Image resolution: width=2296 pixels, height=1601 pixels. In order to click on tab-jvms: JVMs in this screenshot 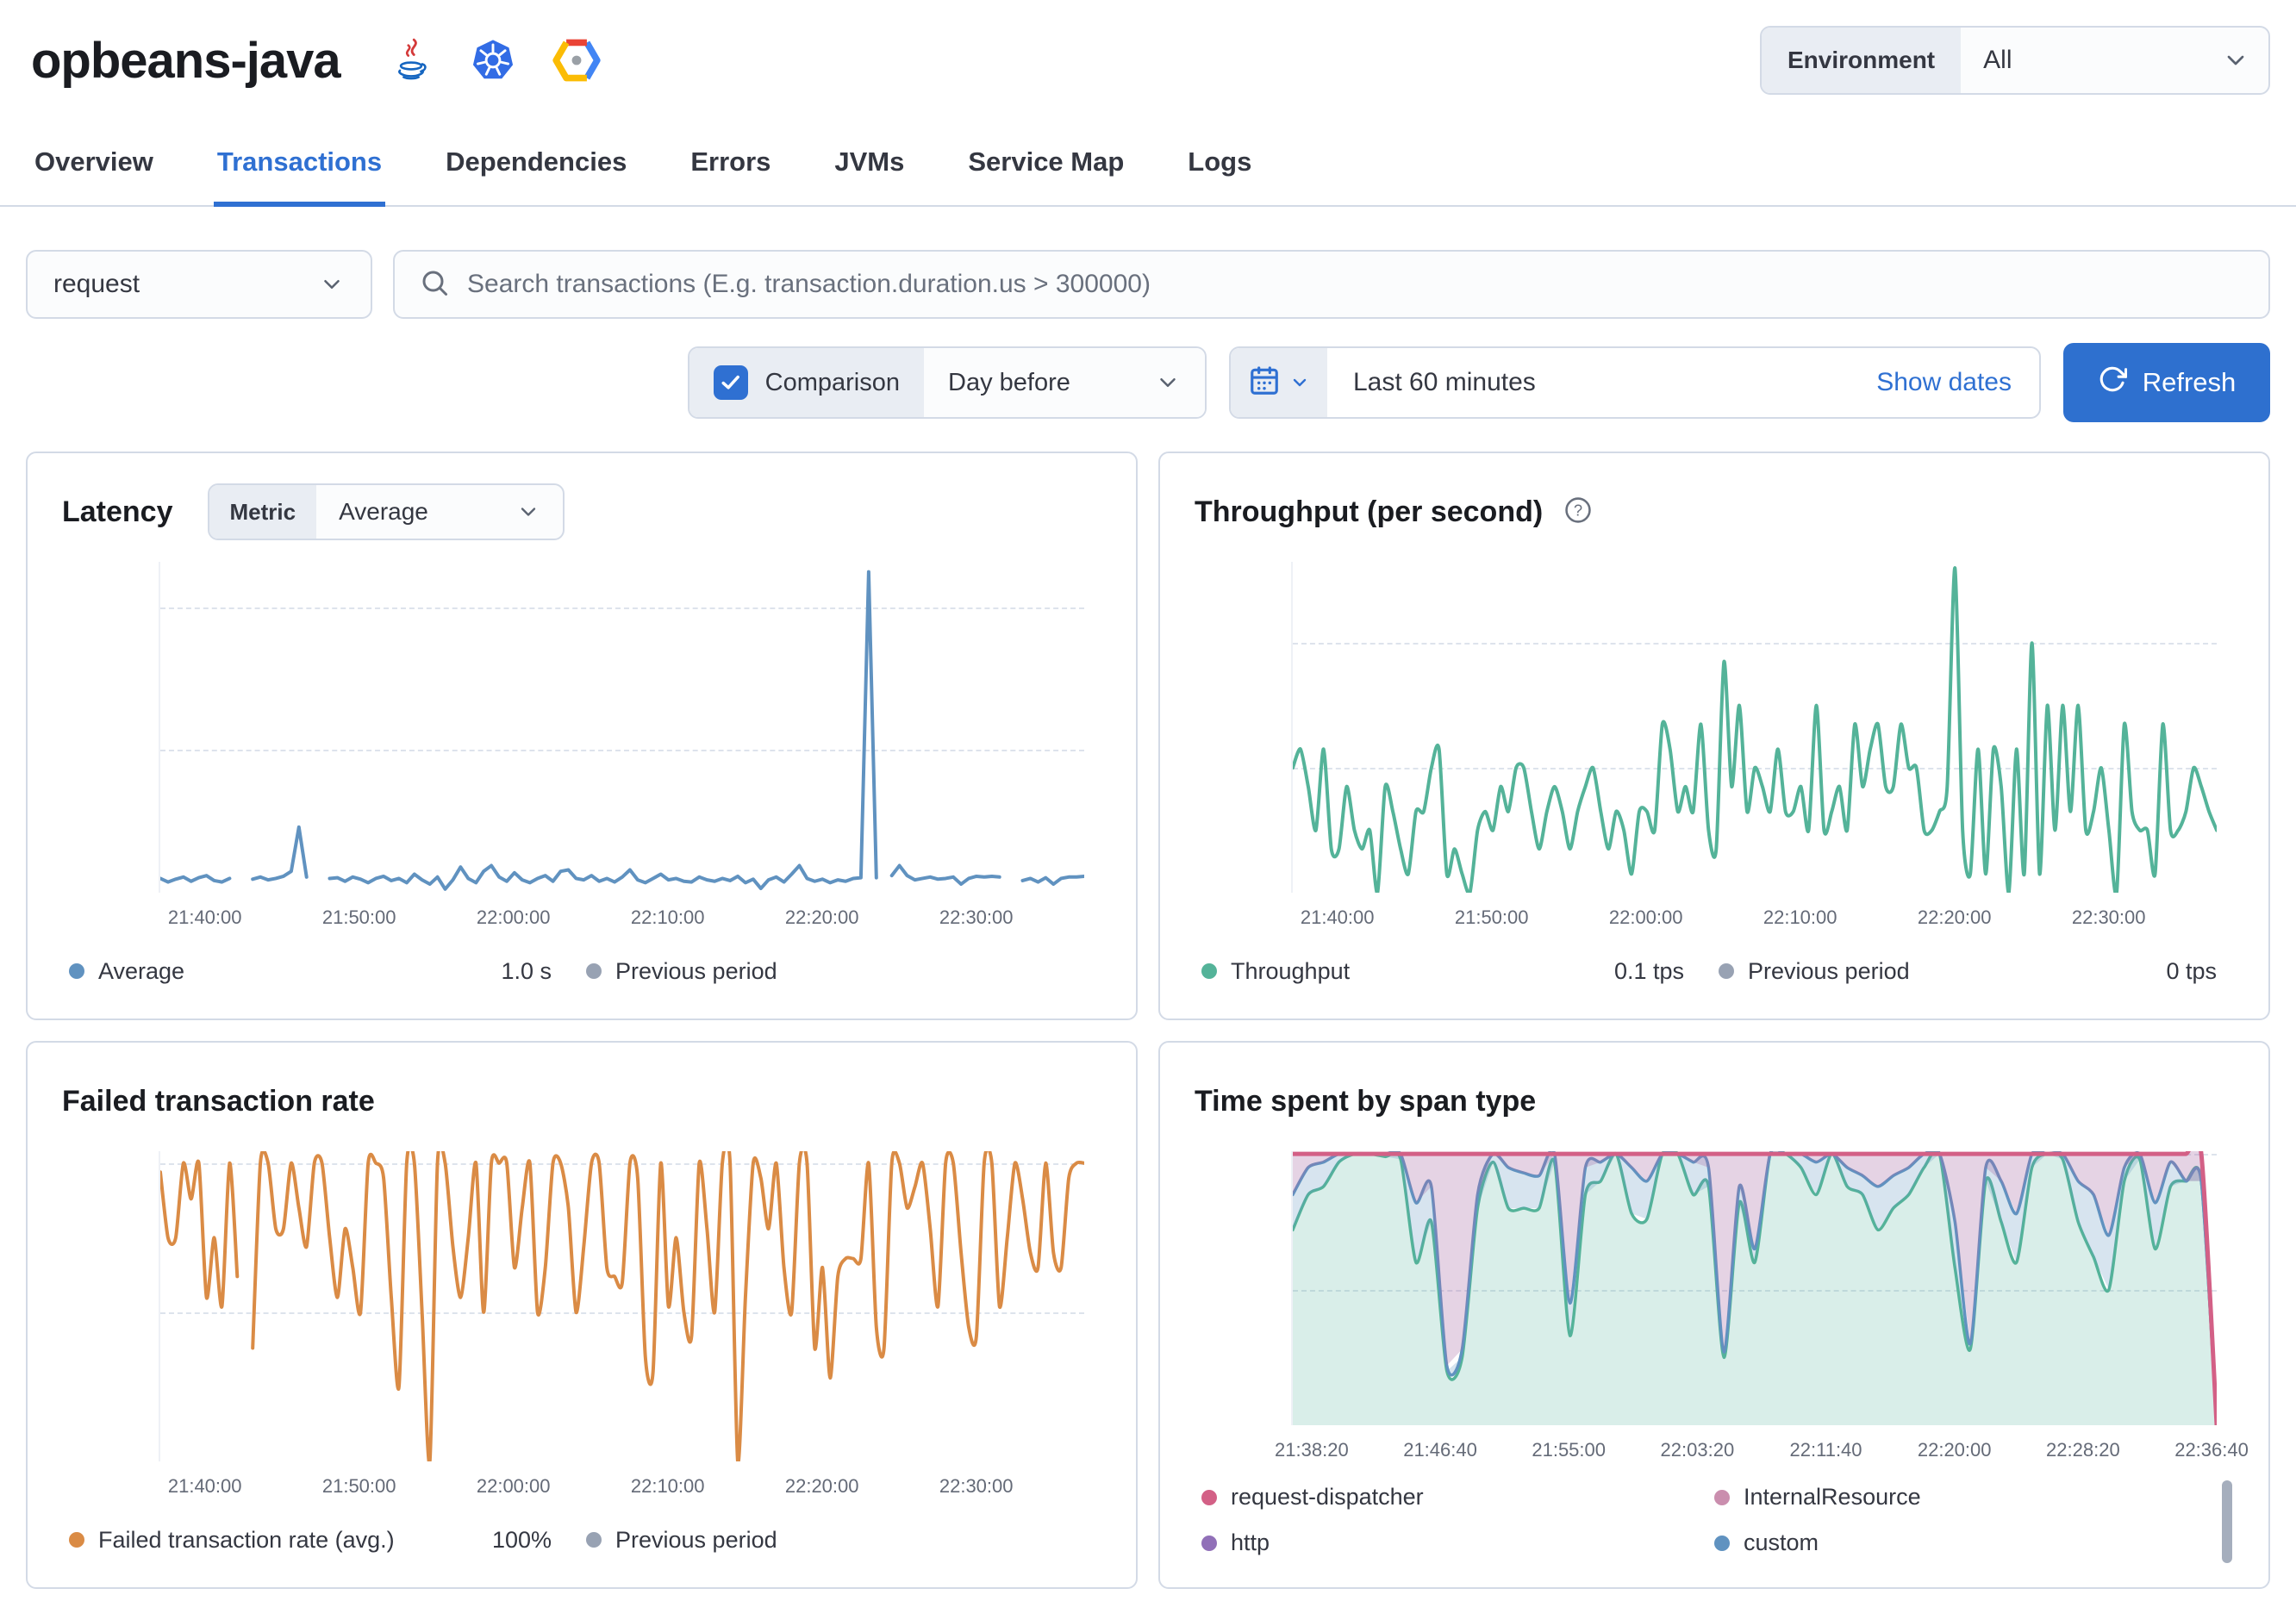, I will do `click(869, 169)`.